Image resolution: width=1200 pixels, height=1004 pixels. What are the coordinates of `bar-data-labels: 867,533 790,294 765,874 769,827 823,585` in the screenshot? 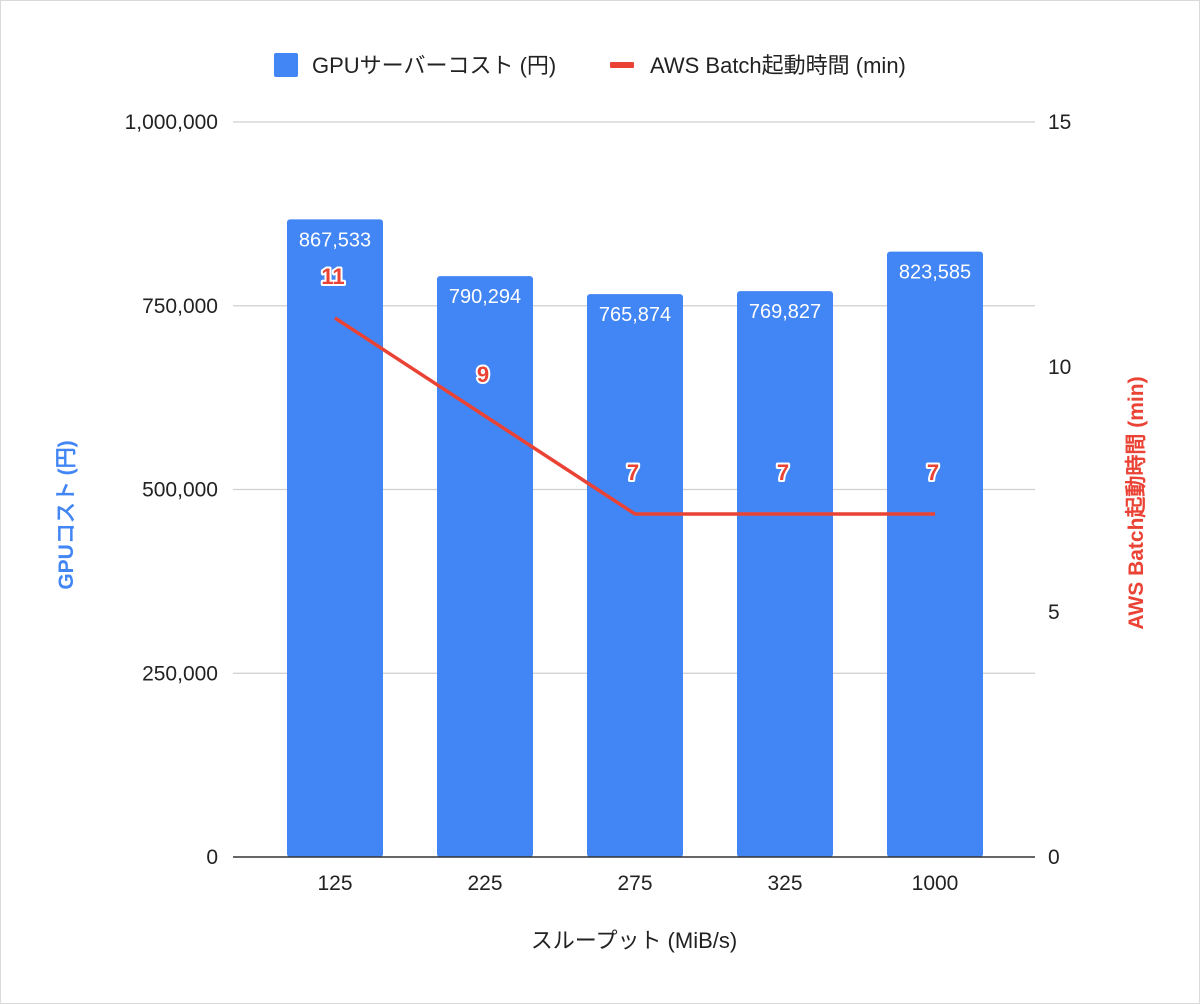 It's located at (635, 277).